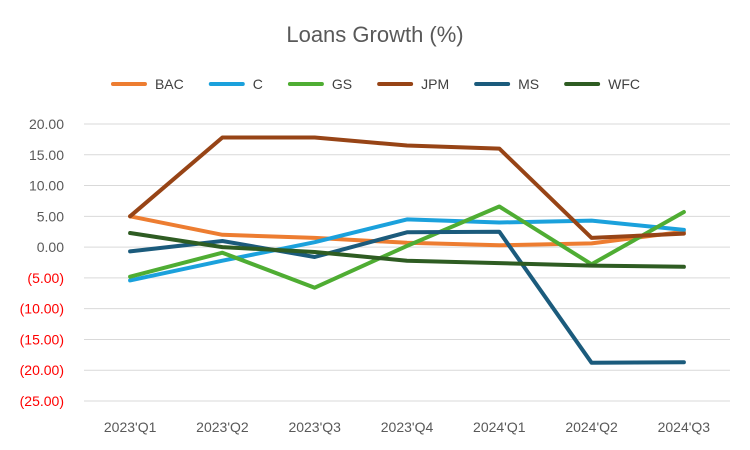  I want to click on series-line-c, so click(407, 250).